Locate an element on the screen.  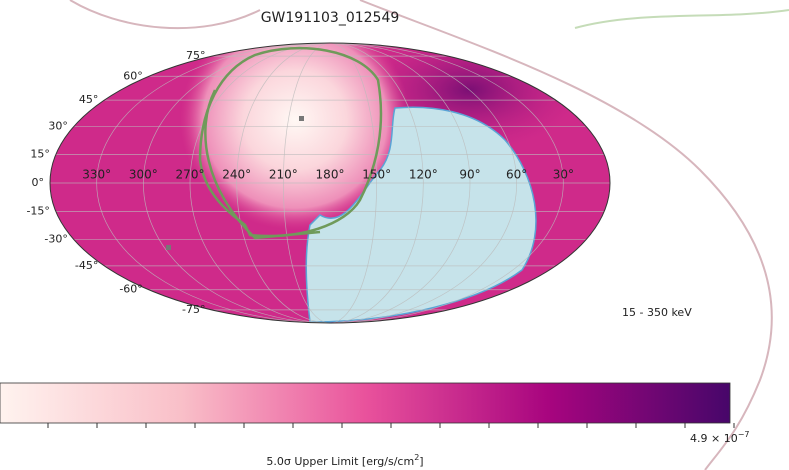
colorbar-label-sup: 2 is located at coordinates (416, 457).